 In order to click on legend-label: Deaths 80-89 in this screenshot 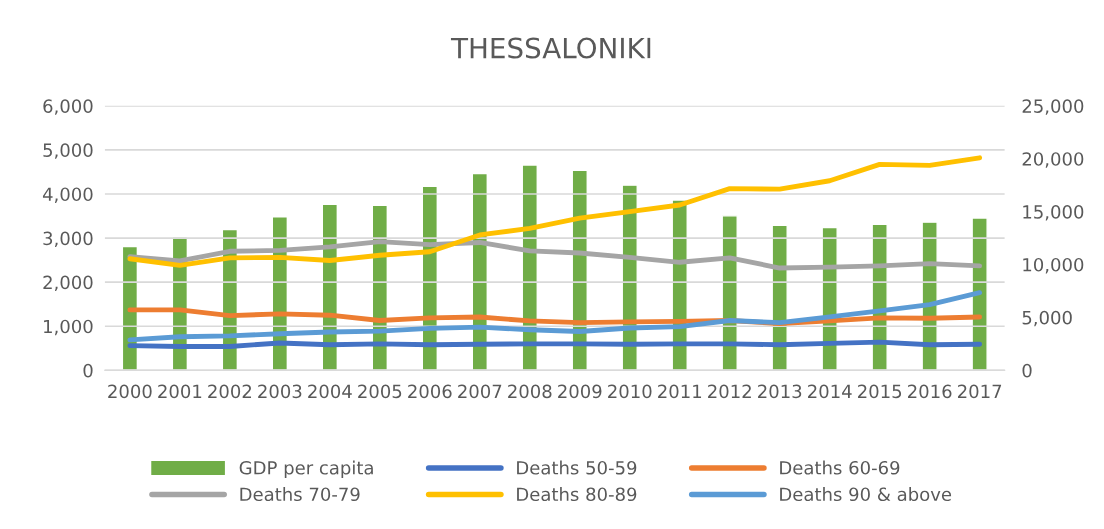, I will do `click(577, 494)`.